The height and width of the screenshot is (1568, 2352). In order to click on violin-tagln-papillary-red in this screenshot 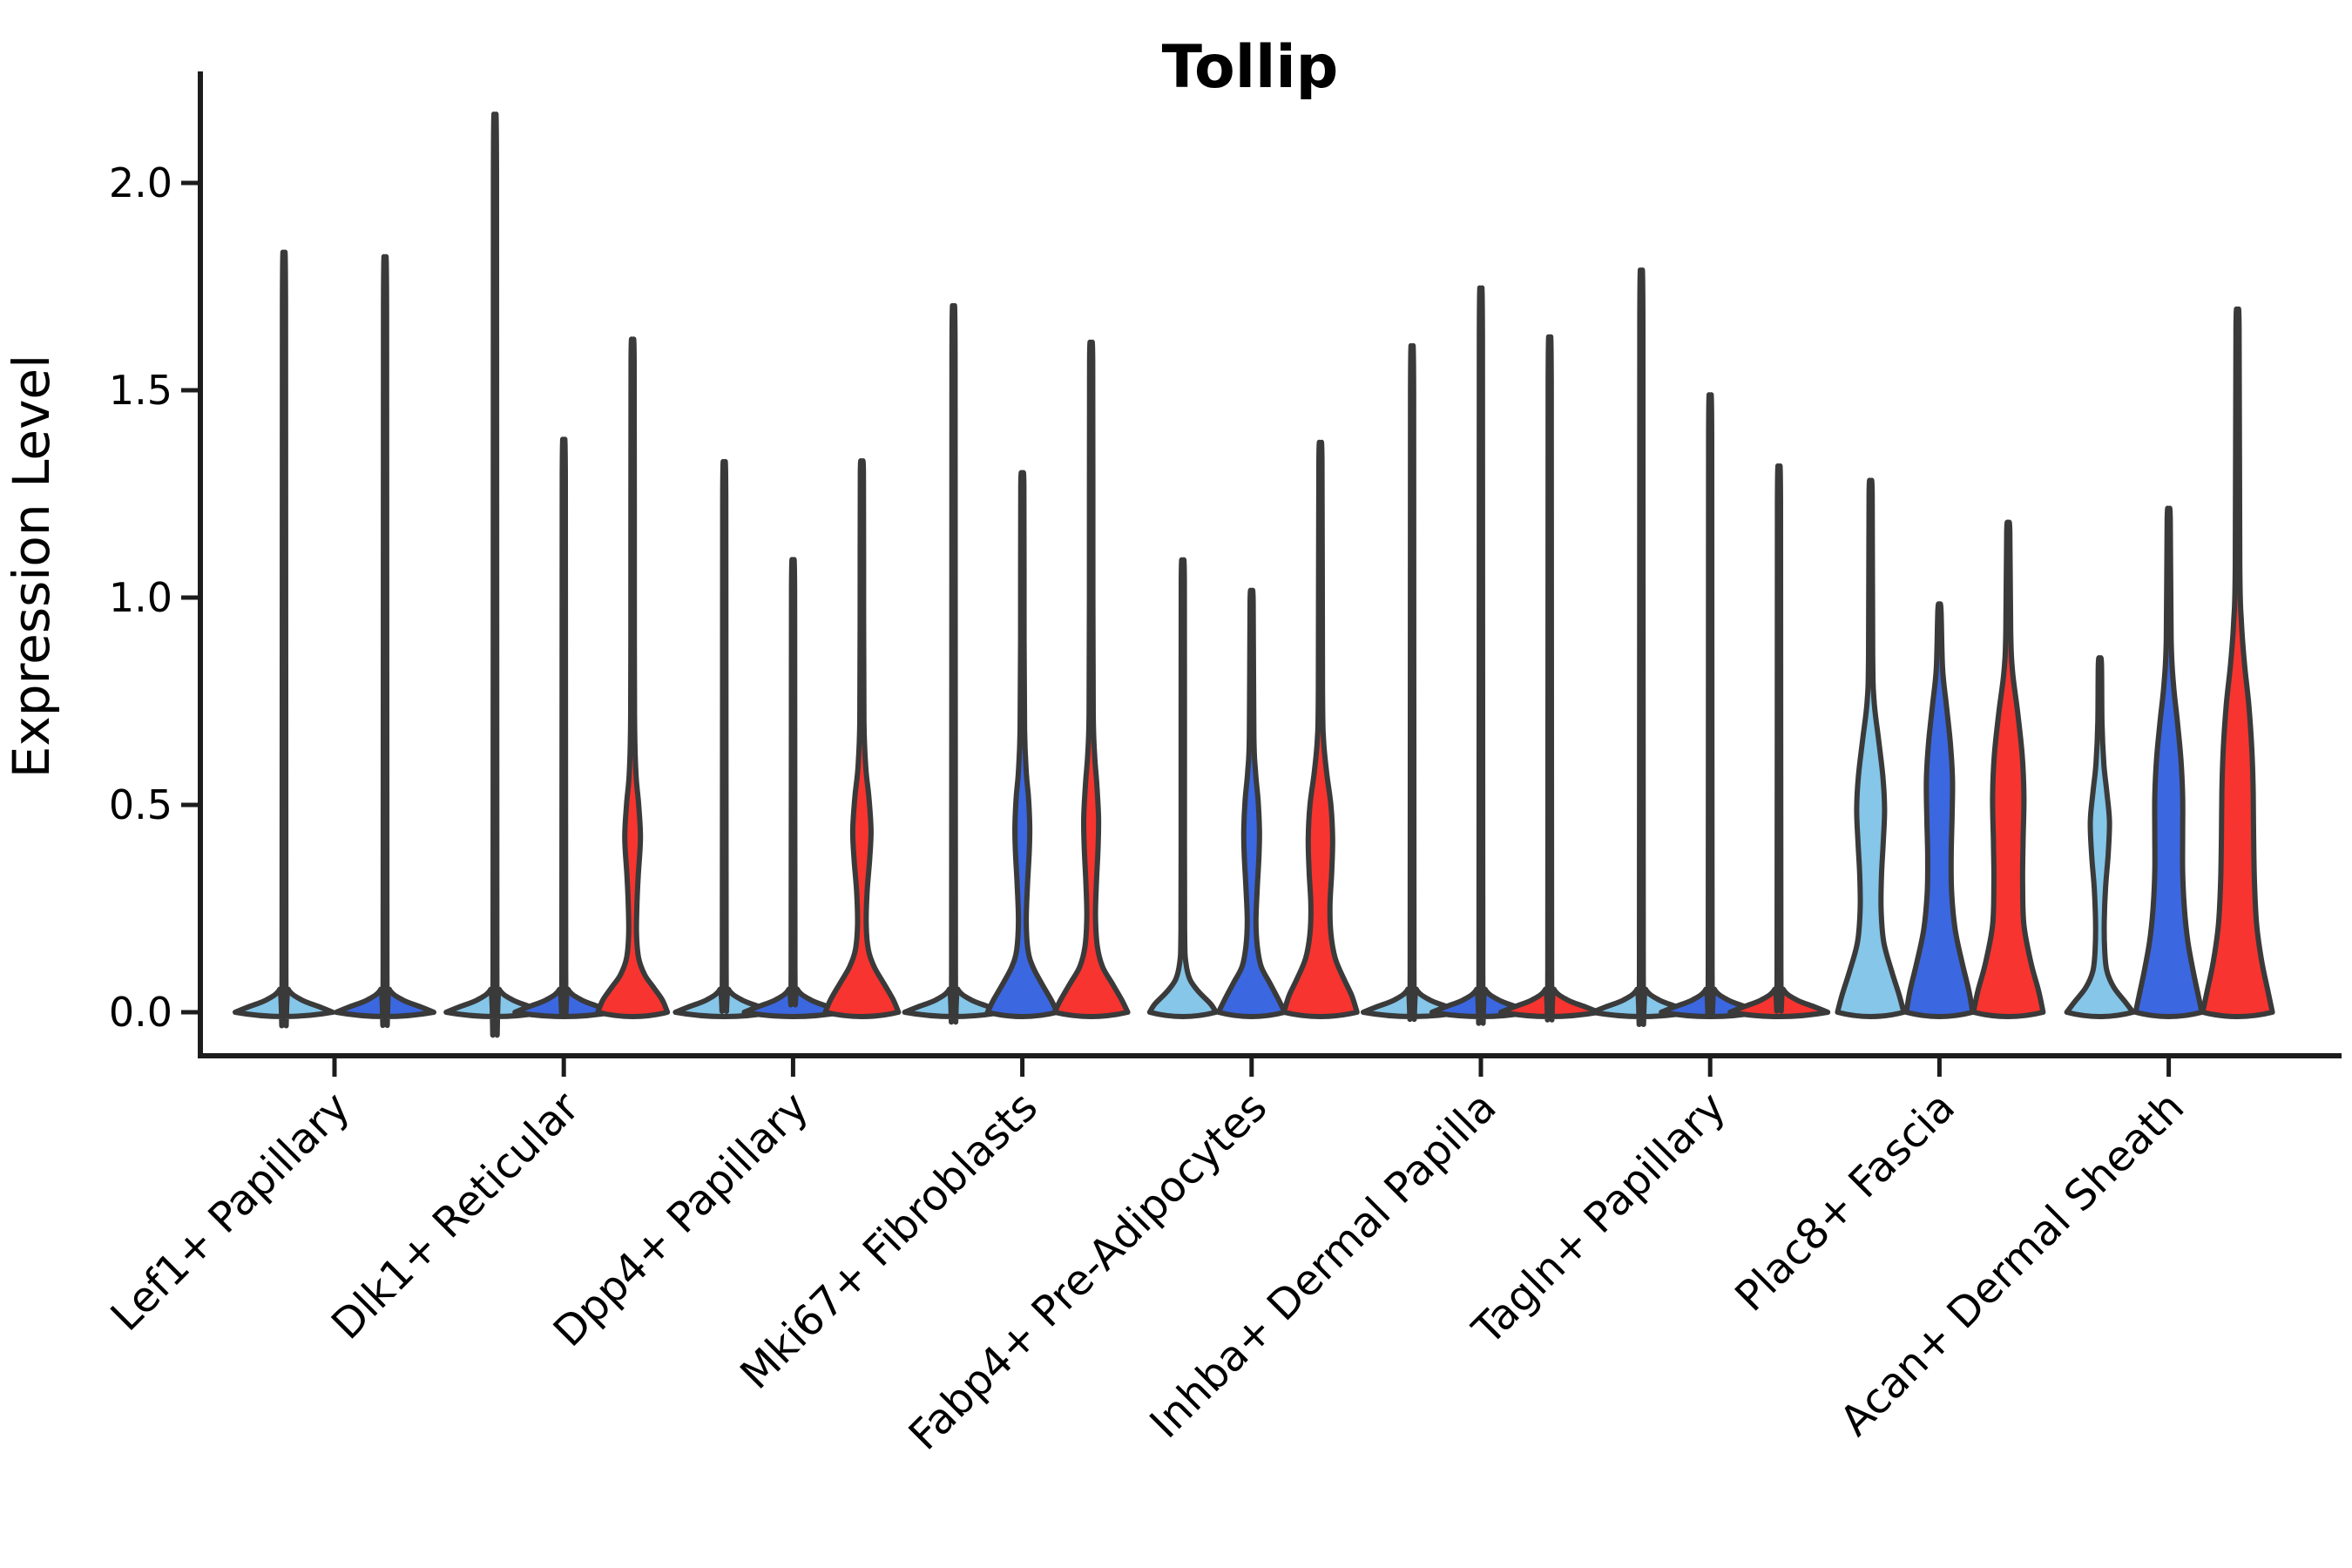, I will do `click(1779, 741)`.